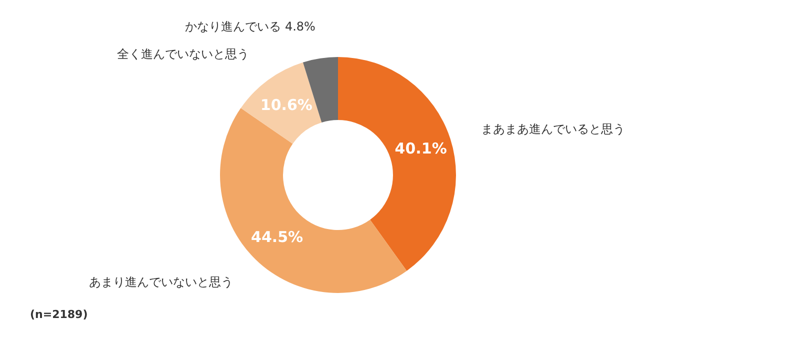  What do you see at coordinates (552, 129) in the screenshot?
I see `slice-label: まあまあ進んでいると思う` at bounding box center [552, 129].